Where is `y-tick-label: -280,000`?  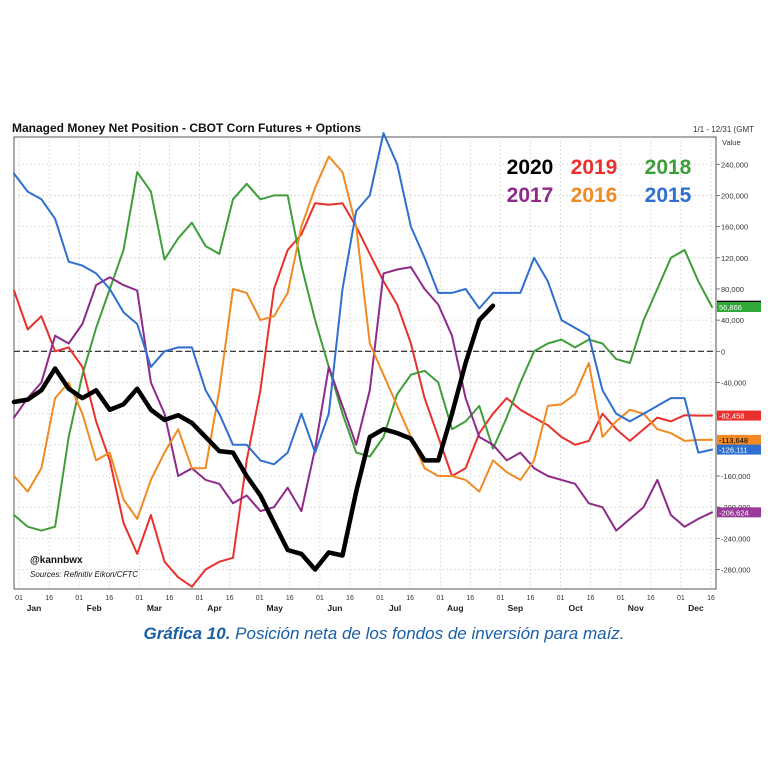
y-tick-label: -280,000 is located at coordinates (736, 570).